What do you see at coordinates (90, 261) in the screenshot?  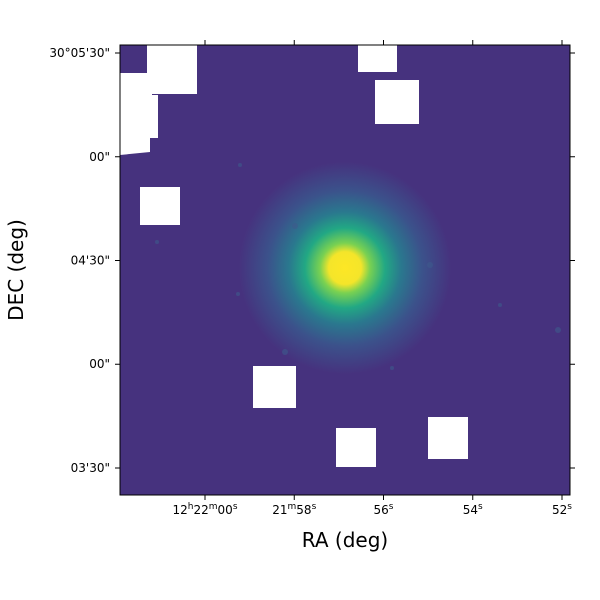 I see `y-tick-label: 04'30"` at bounding box center [90, 261].